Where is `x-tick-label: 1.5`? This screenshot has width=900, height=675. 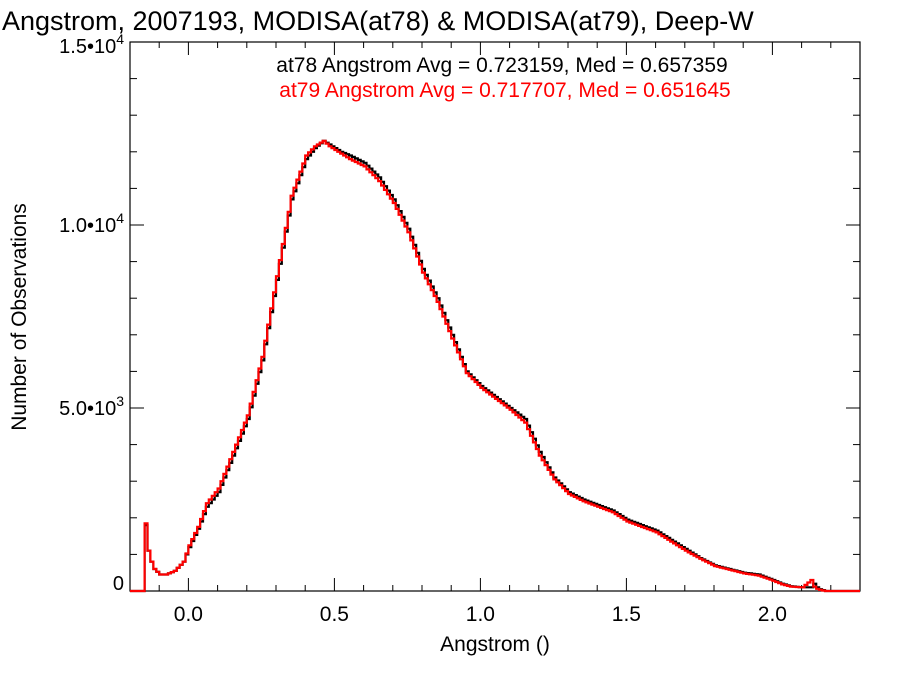 x-tick-label: 1.5 is located at coordinates (626, 614).